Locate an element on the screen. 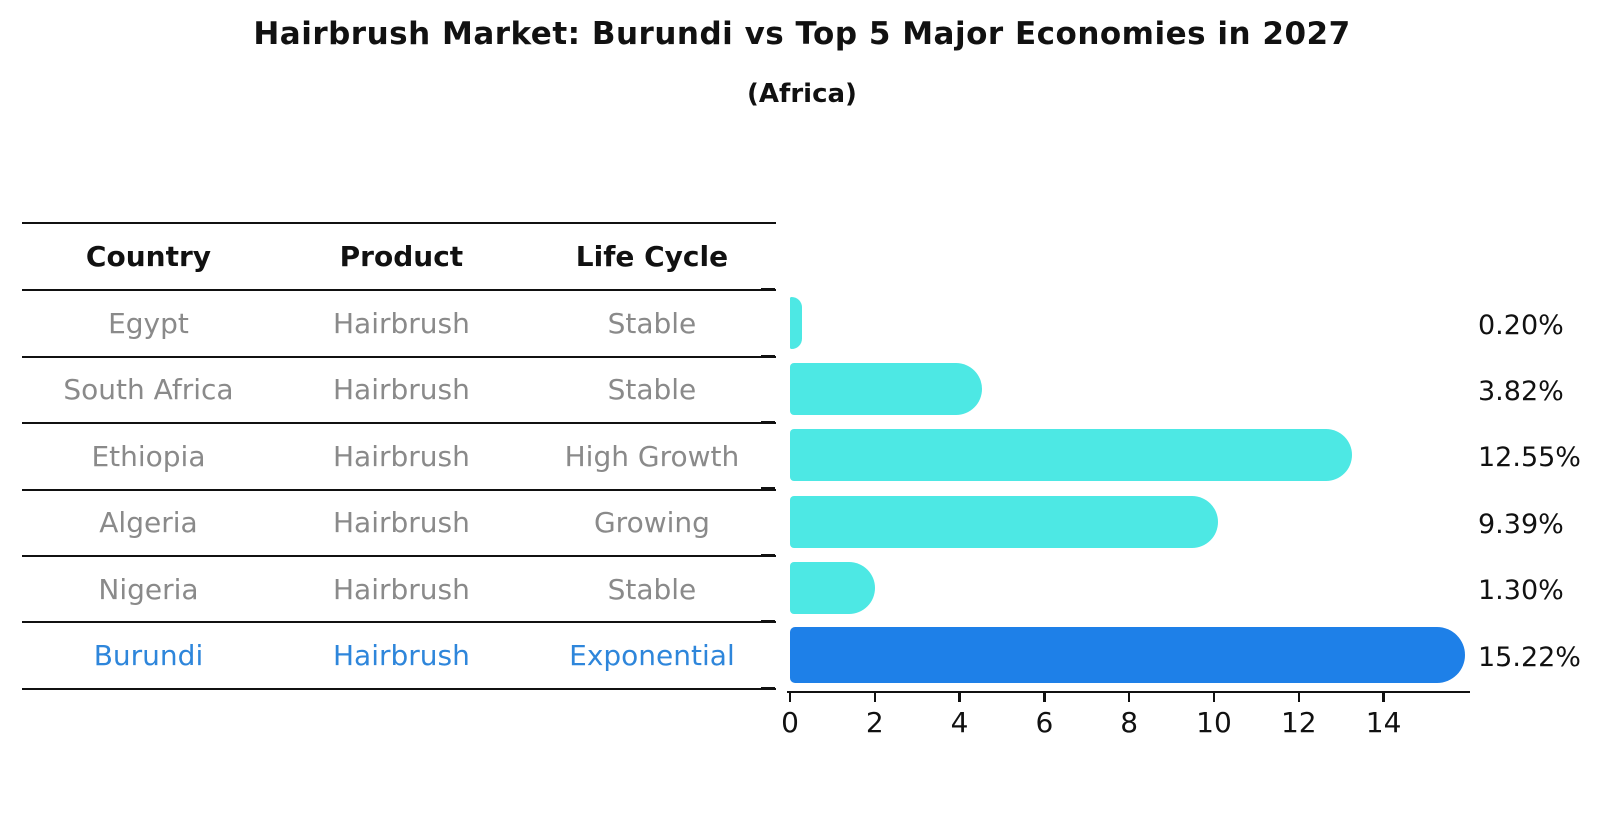 The width and height of the screenshot is (1604, 823). cell-country: Egypt is located at coordinates (148, 324).